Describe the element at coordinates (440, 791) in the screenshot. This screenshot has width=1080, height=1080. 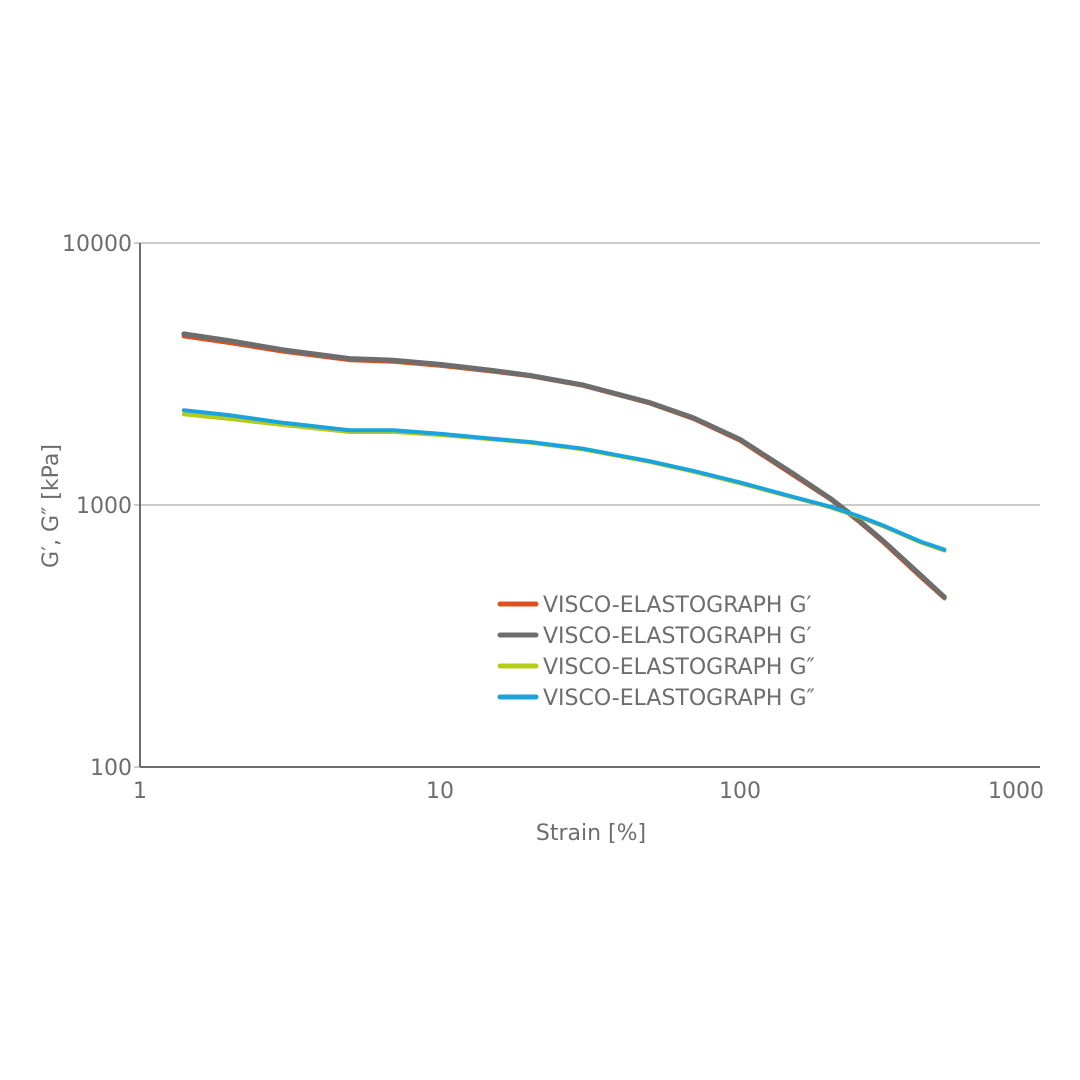
I see `x-tick-label: 10` at that location.